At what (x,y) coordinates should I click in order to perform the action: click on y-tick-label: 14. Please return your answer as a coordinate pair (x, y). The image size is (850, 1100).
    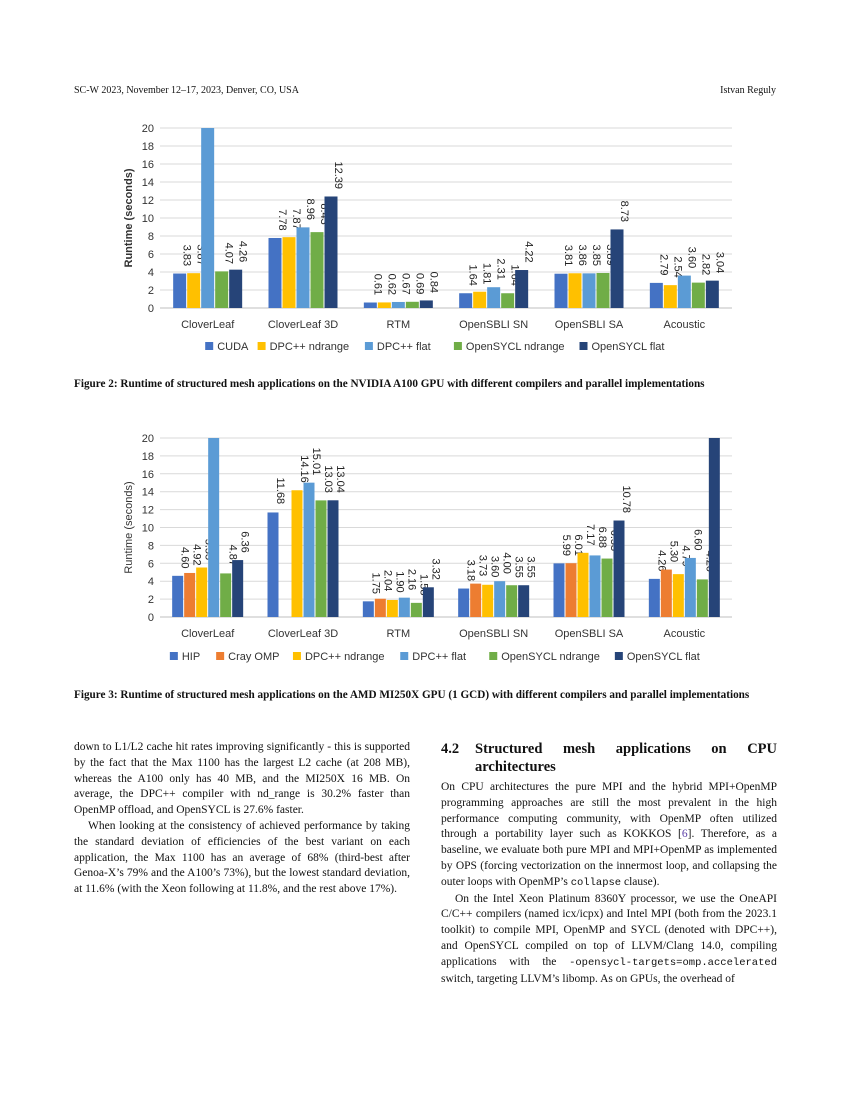
    Looking at the image, I should click on (148, 183).